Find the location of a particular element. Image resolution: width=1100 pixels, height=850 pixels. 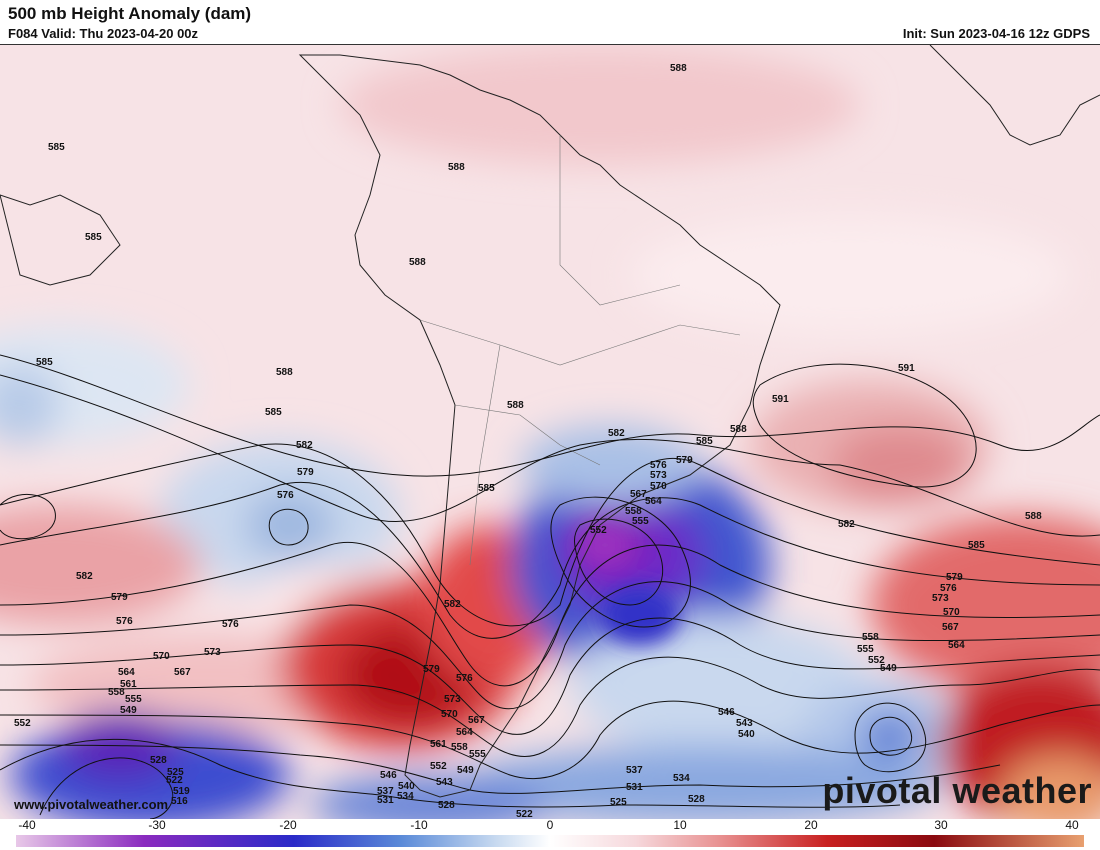

colorbar is located at coordinates (550, 841).